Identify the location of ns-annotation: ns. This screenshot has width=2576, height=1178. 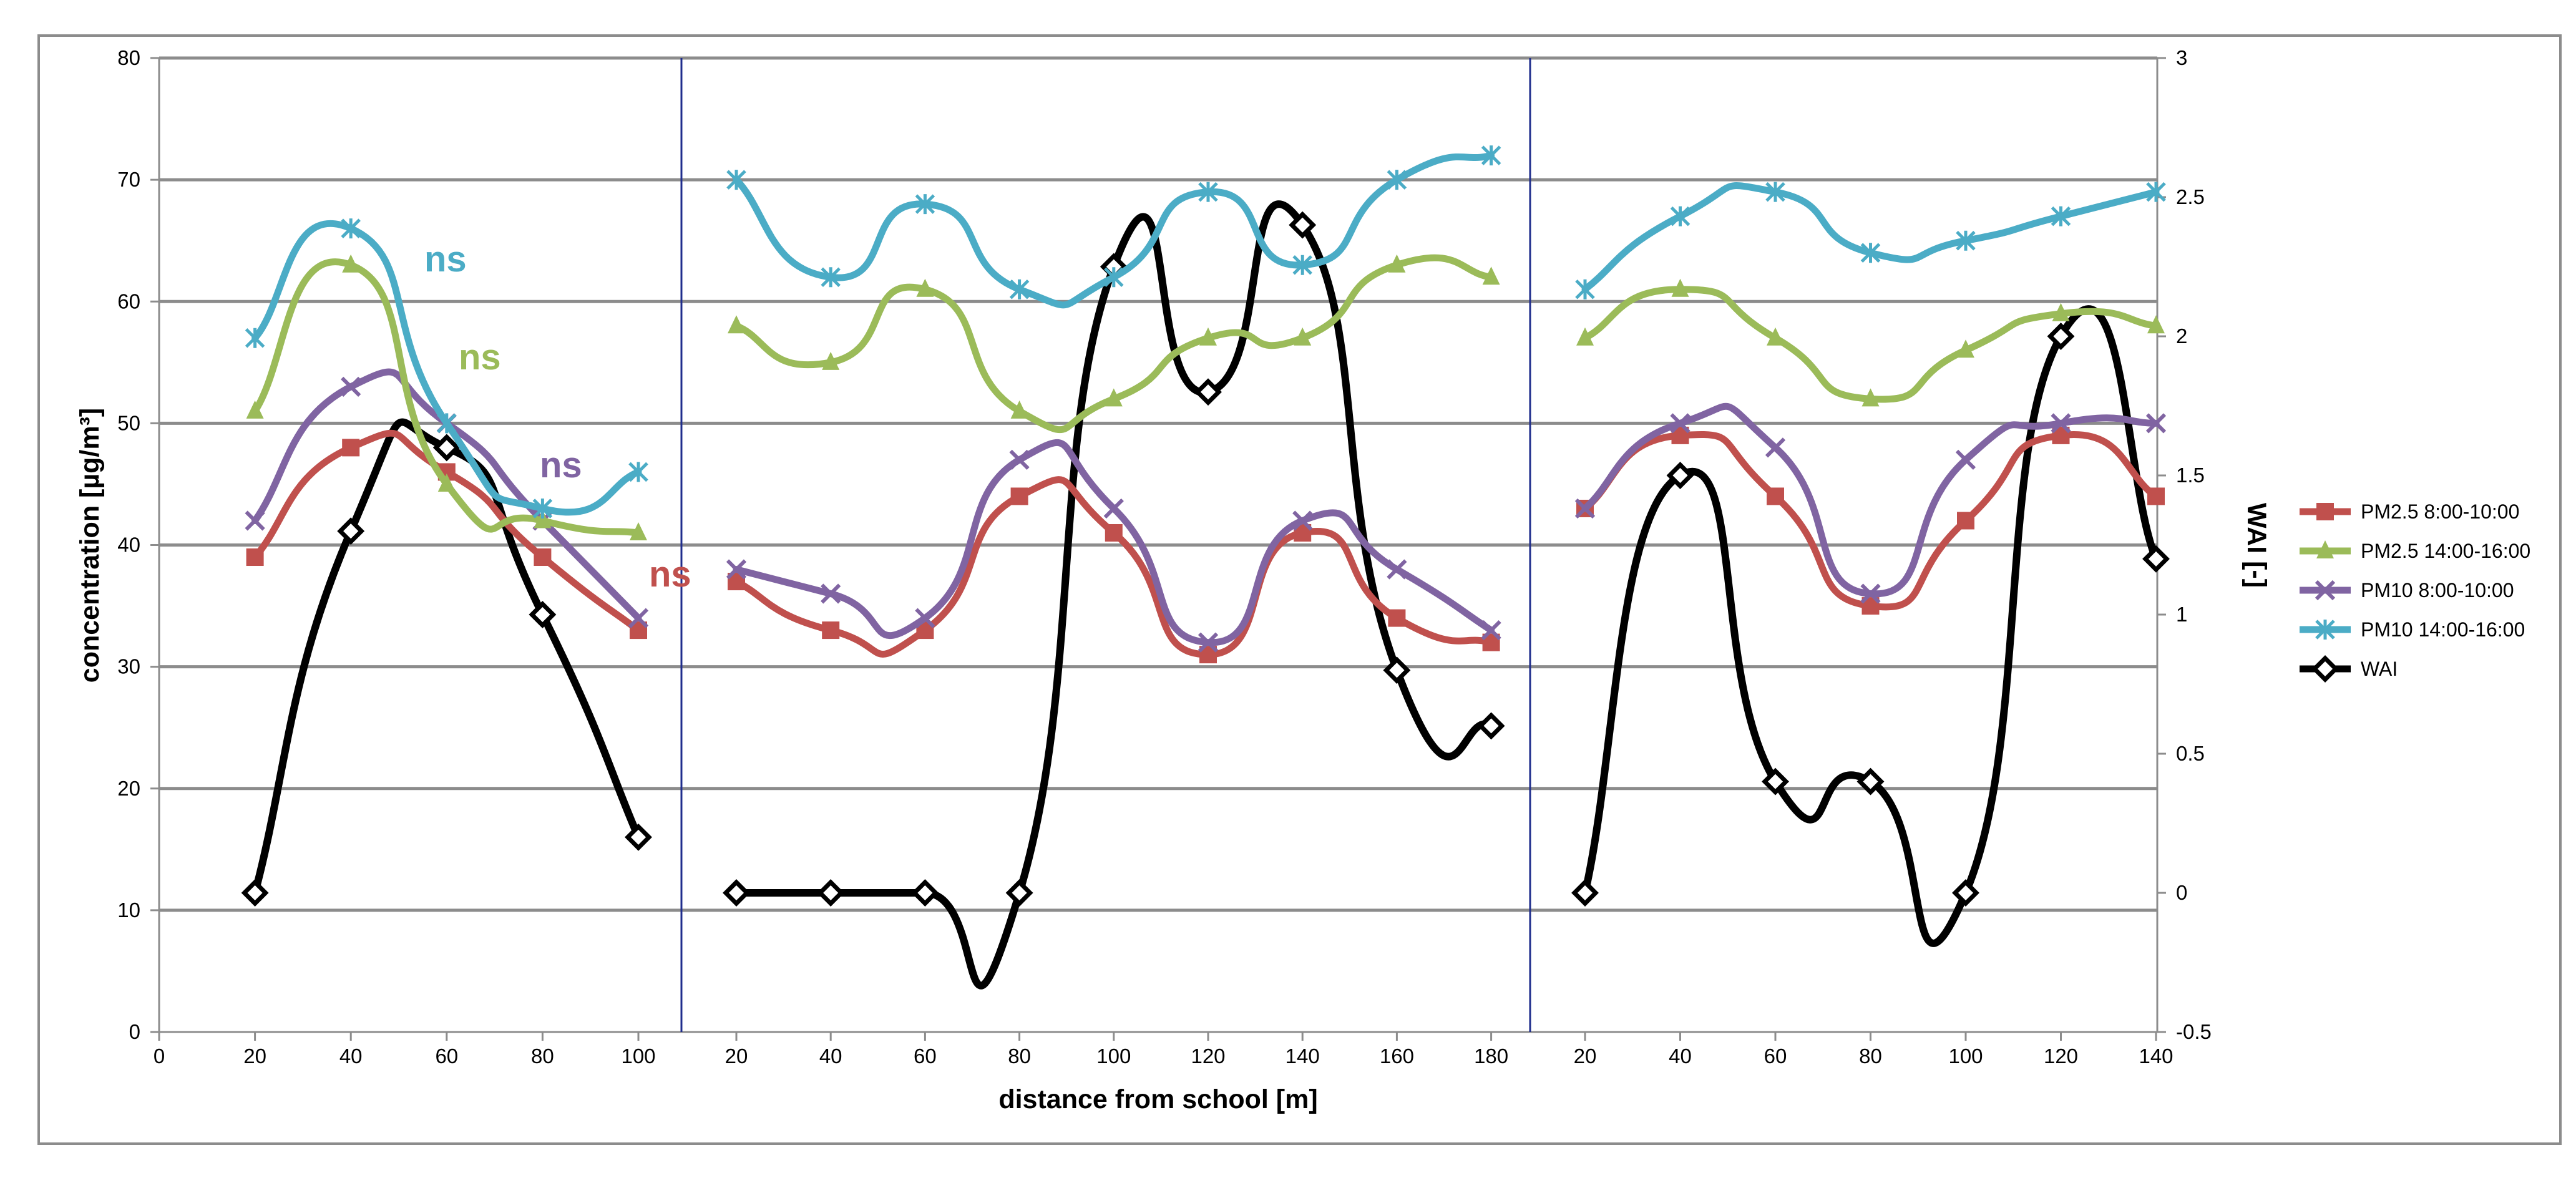
(445, 259).